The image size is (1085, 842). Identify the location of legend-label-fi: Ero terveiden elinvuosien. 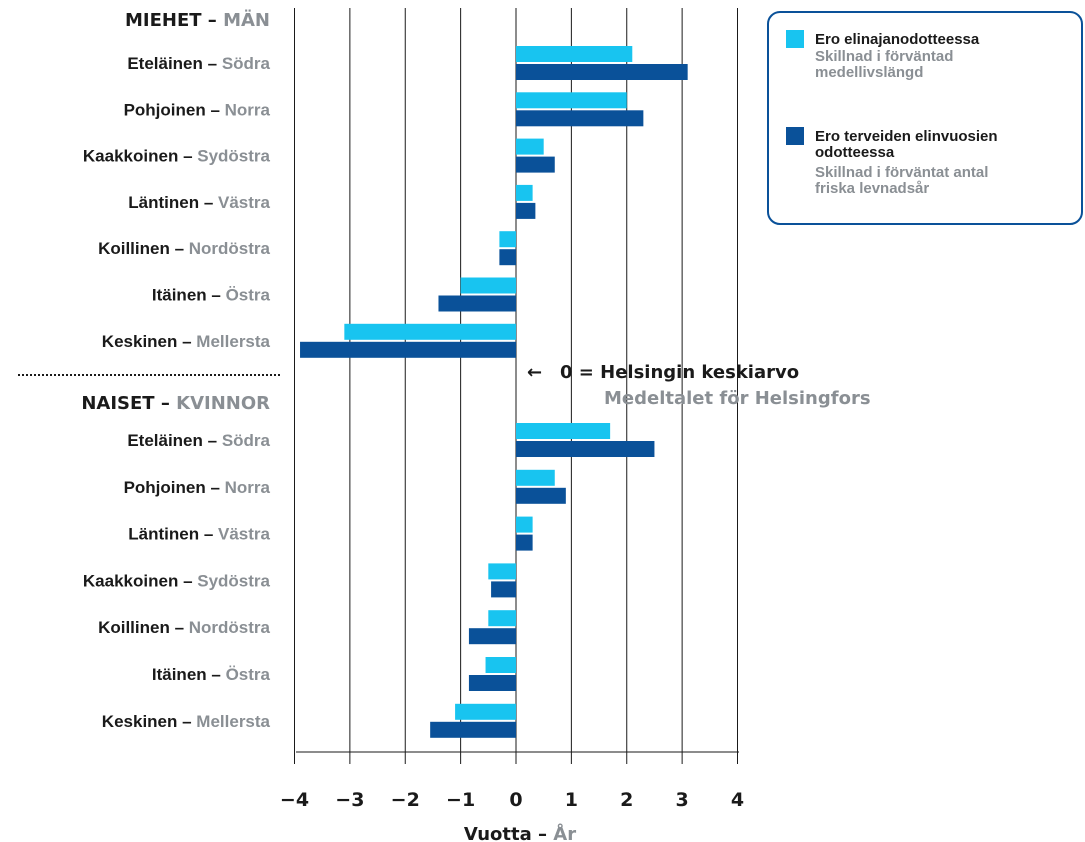
(906, 136).